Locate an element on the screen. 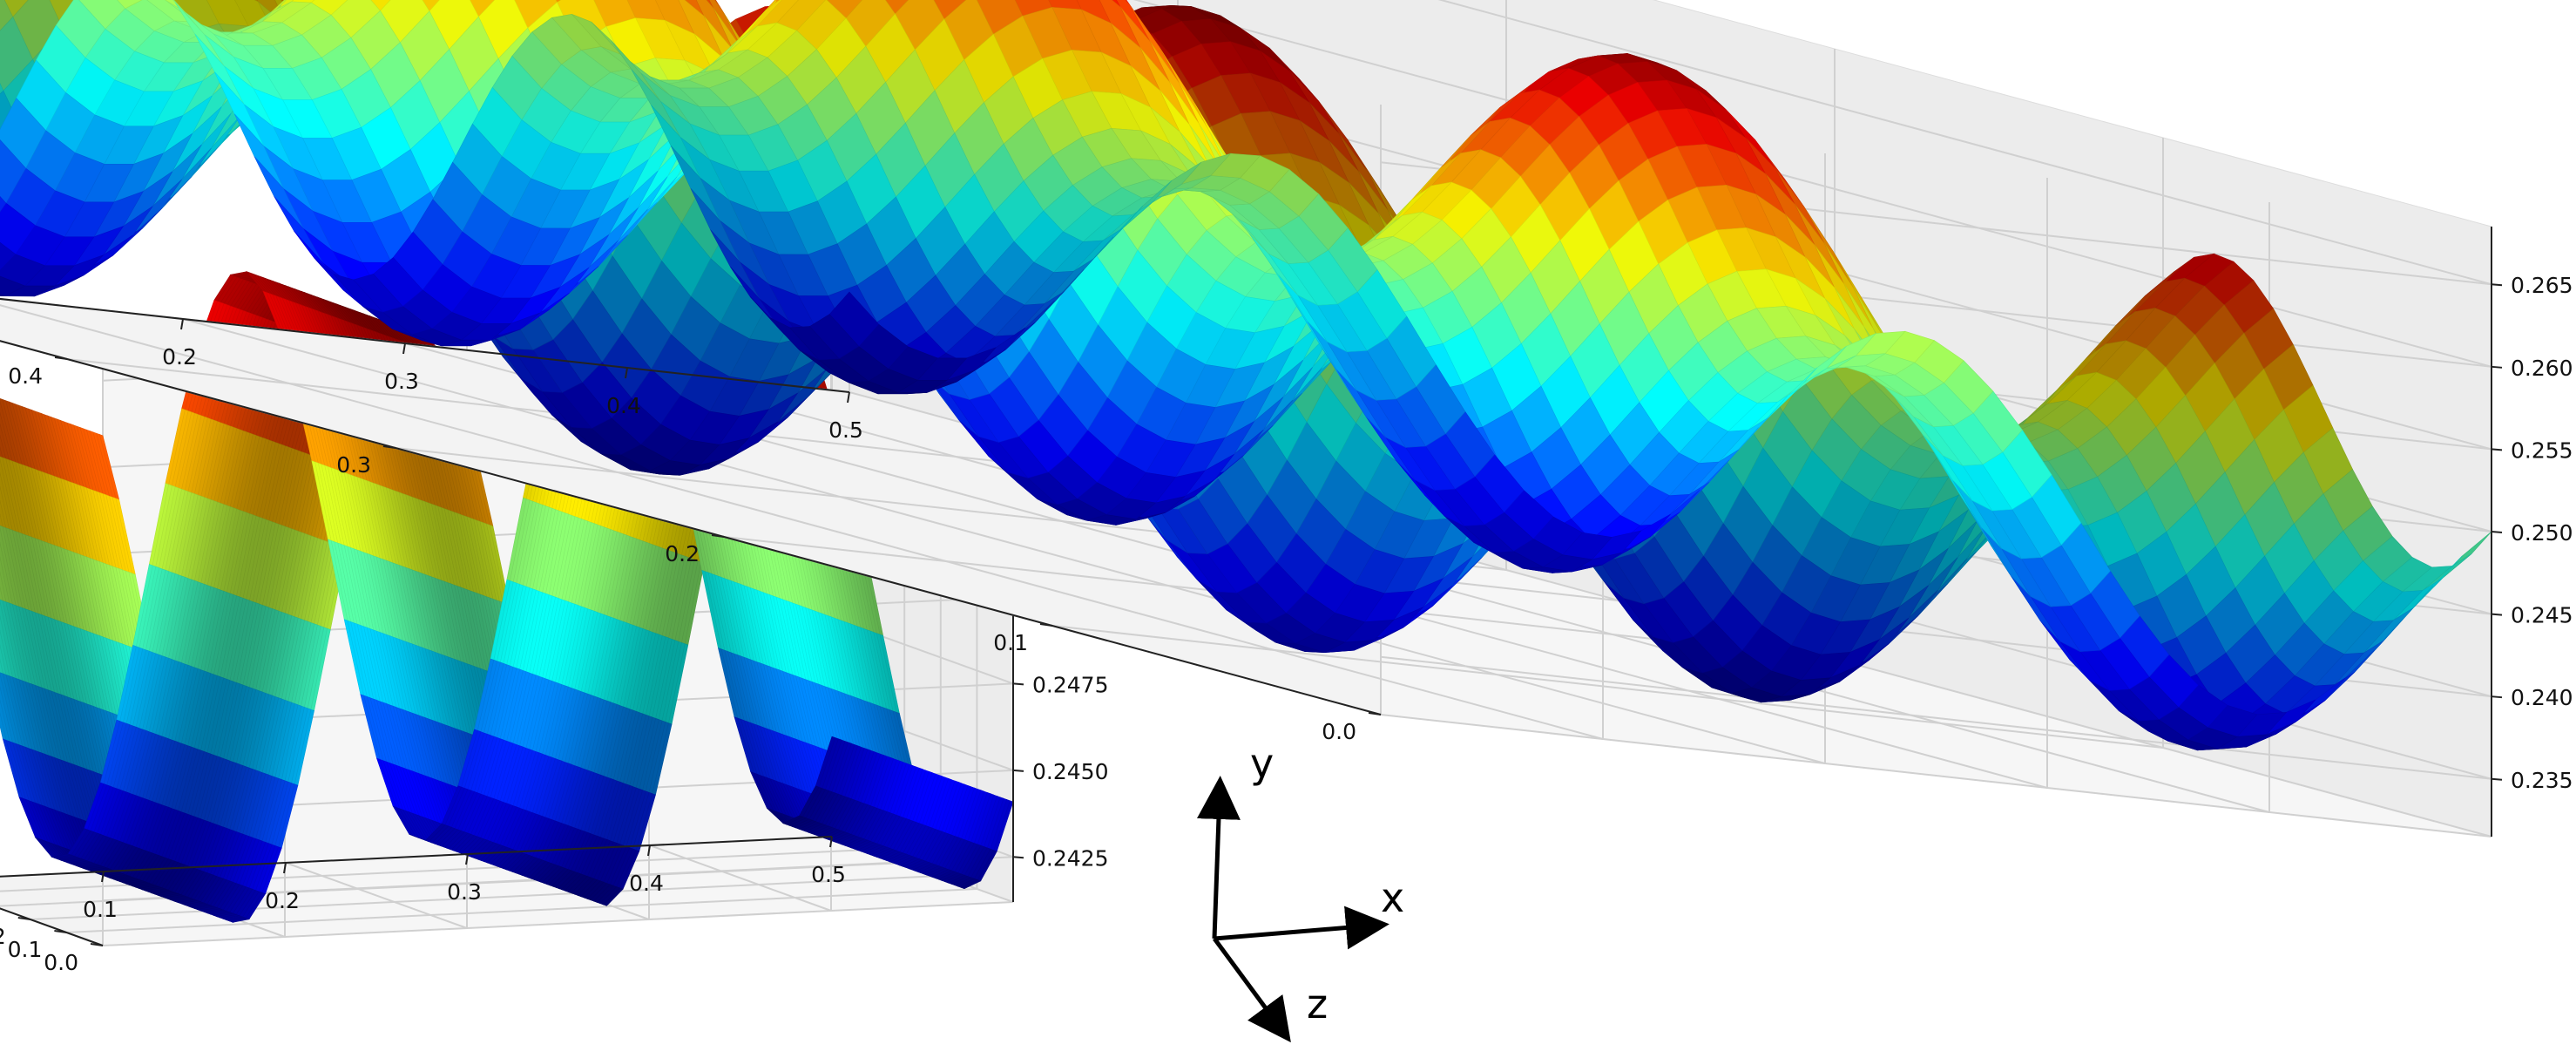 This screenshot has width=2576, height=1058. z-tick-label: 0.2425 is located at coordinates (1070, 858).